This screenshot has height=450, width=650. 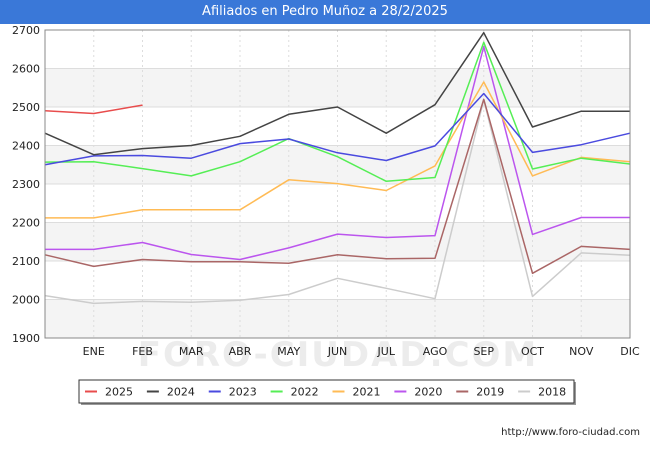 What do you see at coordinates (325, 12) in the screenshot?
I see `chart-title: Afiliados en Pedro Muñoz a 28/2/2025` at bounding box center [325, 12].